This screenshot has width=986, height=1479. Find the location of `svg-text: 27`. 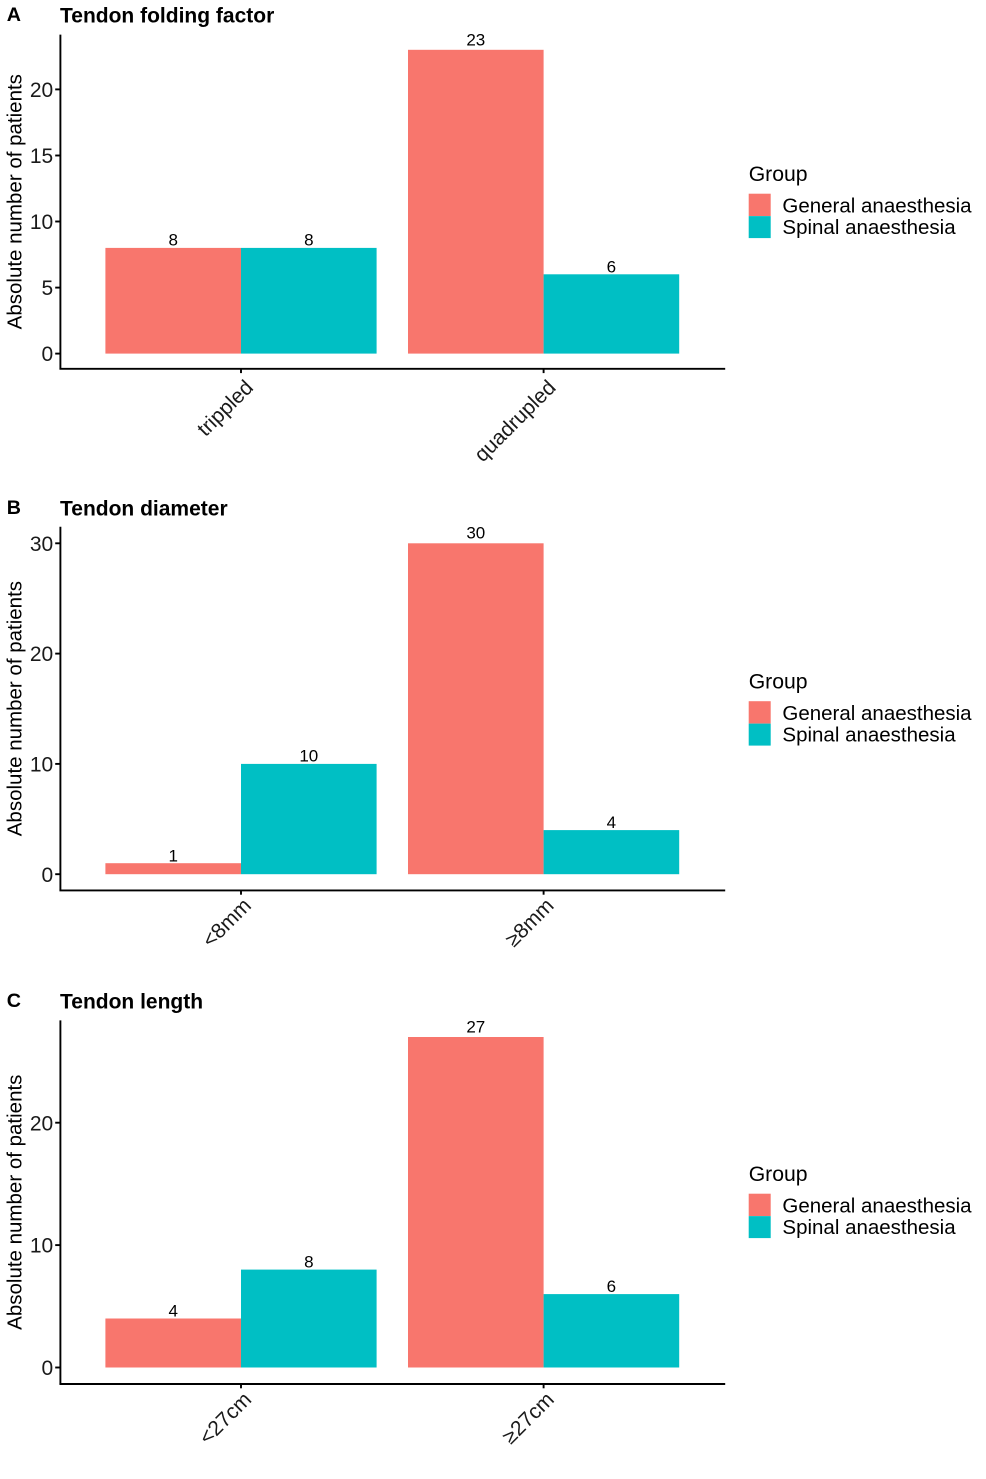

svg-text: 27 is located at coordinates (475, 1027).